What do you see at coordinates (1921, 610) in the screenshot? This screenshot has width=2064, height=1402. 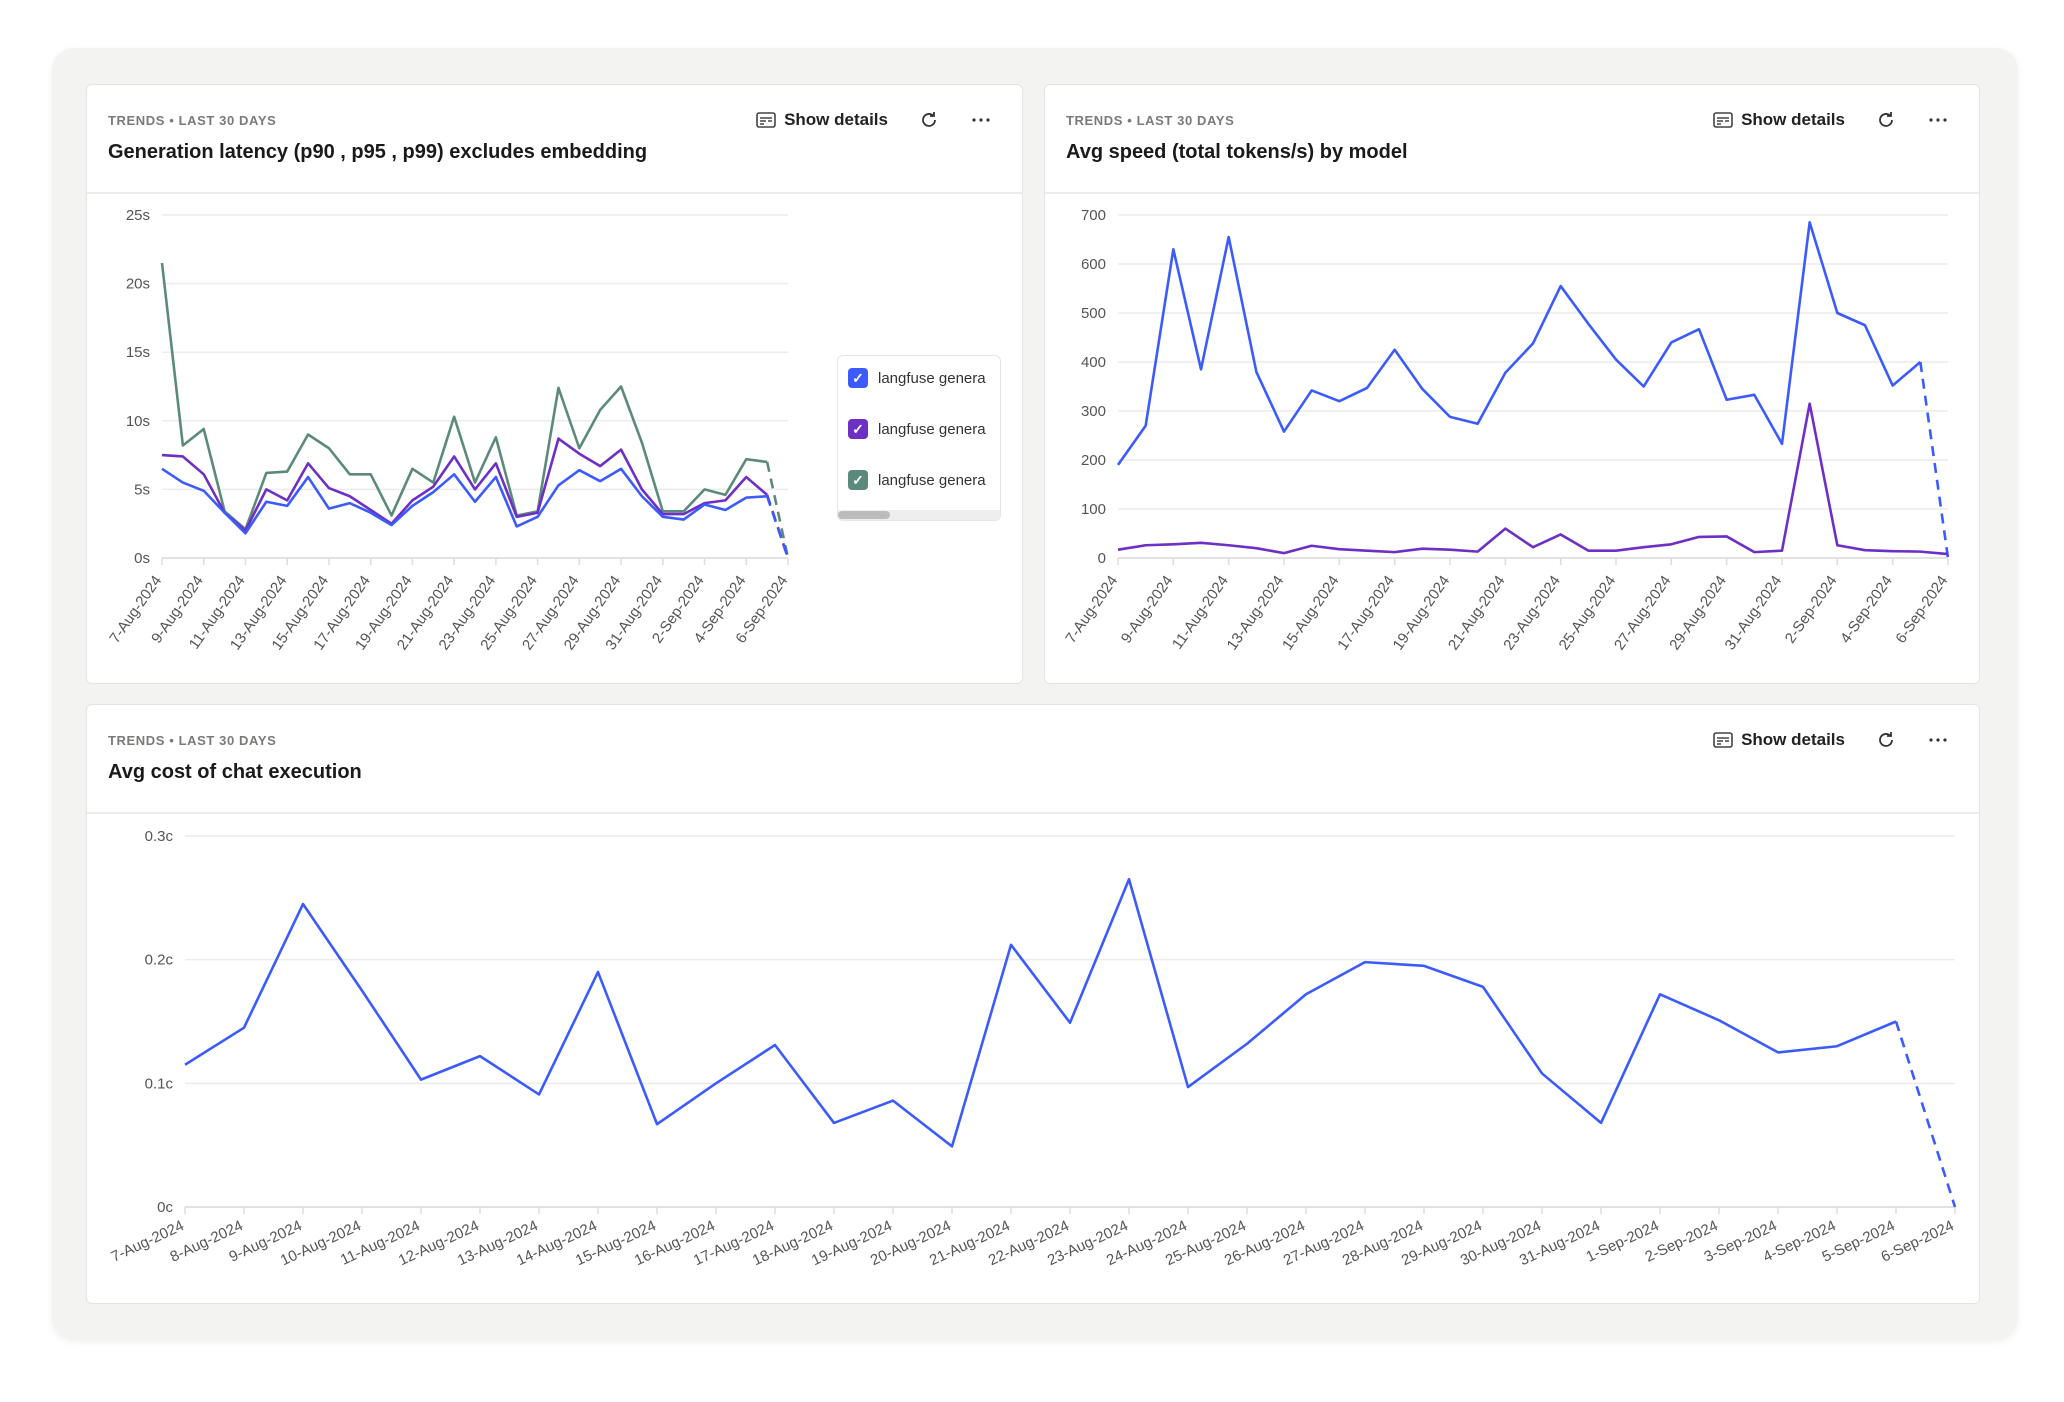 I see `x-tick-label: 6-Sep-2024` at bounding box center [1921, 610].